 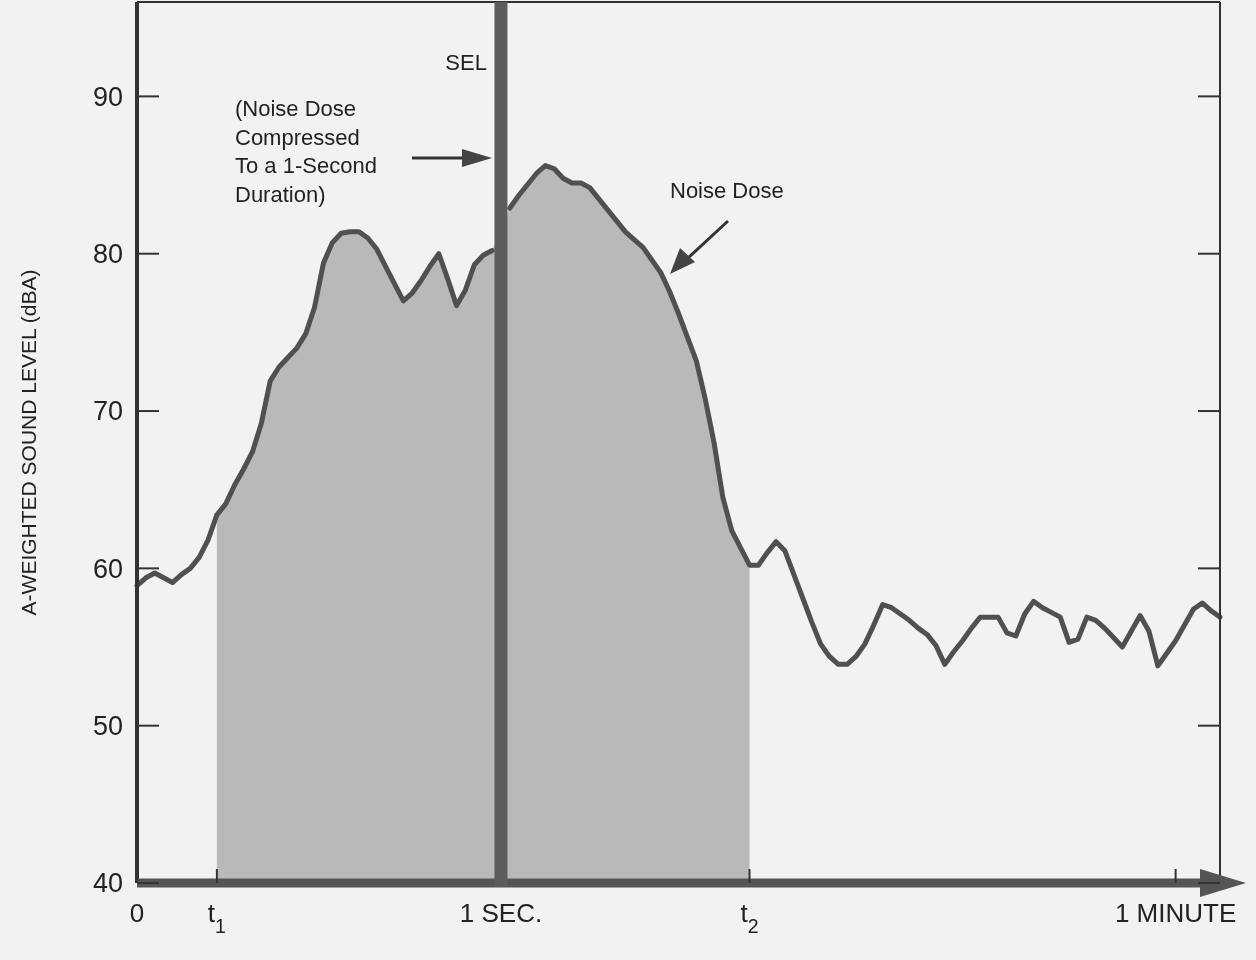 What do you see at coordinates (107, 883) in the screenshot?
I see `y-tick-label: 40` at bounding box center [107, 883].